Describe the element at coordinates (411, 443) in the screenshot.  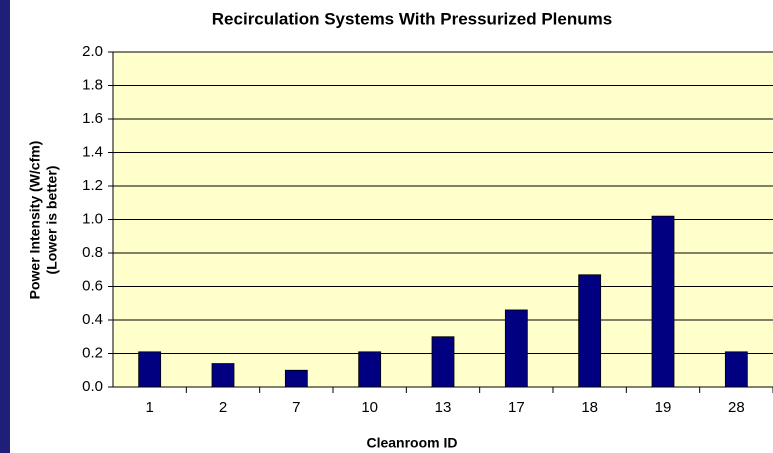
I see `x-axis-label: Cleanroom ID` at that location.